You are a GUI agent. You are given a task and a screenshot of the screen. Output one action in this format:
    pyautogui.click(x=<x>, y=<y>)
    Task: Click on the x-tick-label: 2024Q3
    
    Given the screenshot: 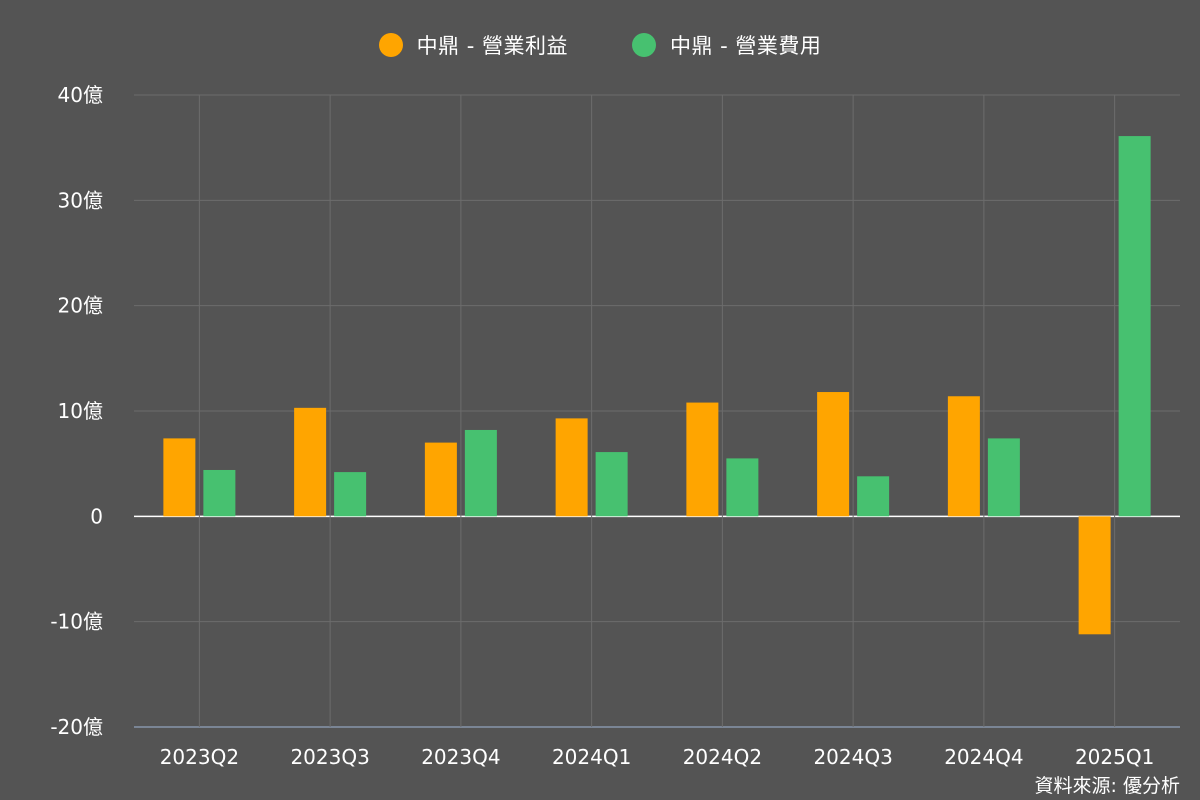 What is the action you would take?
    pyautogui.click(x=852, y=757)
    